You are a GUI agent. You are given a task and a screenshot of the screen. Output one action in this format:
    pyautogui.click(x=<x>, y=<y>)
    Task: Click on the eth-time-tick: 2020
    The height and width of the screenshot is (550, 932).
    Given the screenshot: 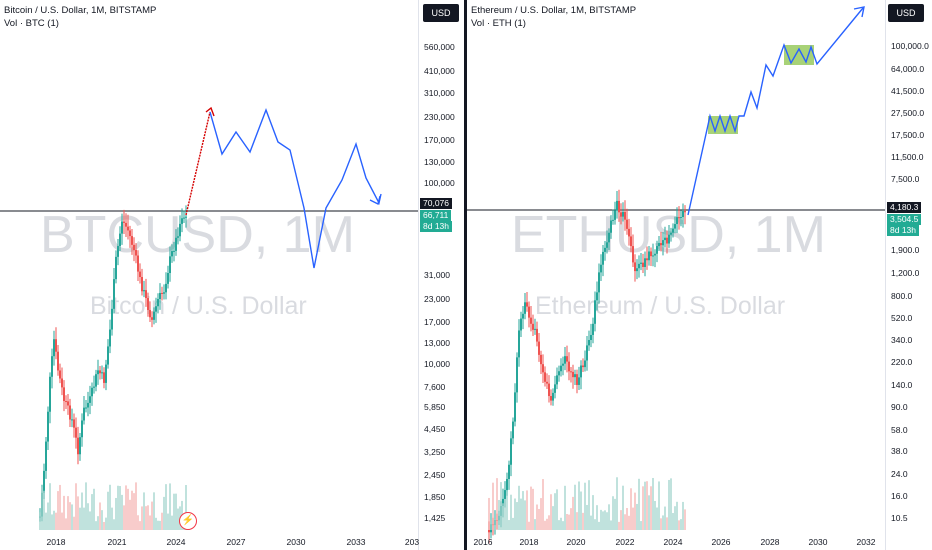 What is the action you would take?
    pyautogui.click(x=576, y=542)
    